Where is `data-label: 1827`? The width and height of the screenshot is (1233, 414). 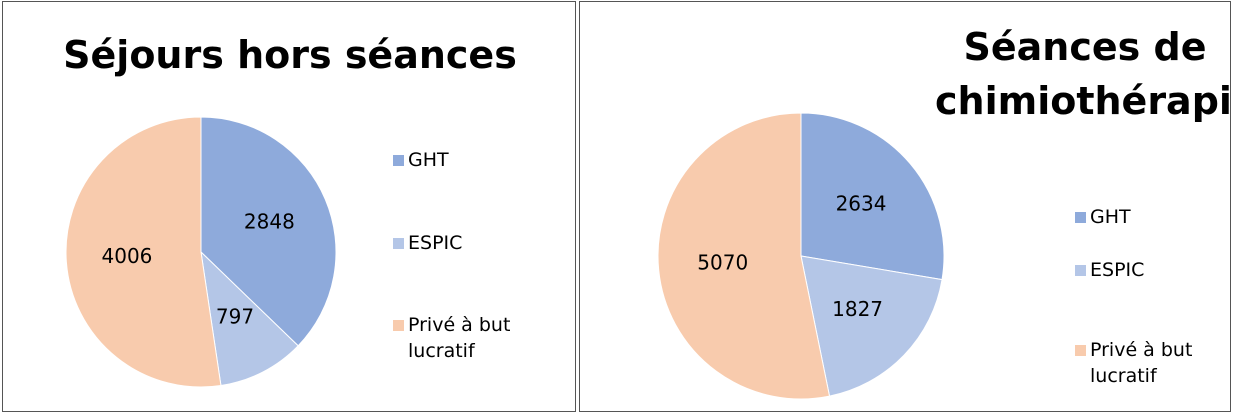 data-label: 1827 is located at coordinates (857, 309).